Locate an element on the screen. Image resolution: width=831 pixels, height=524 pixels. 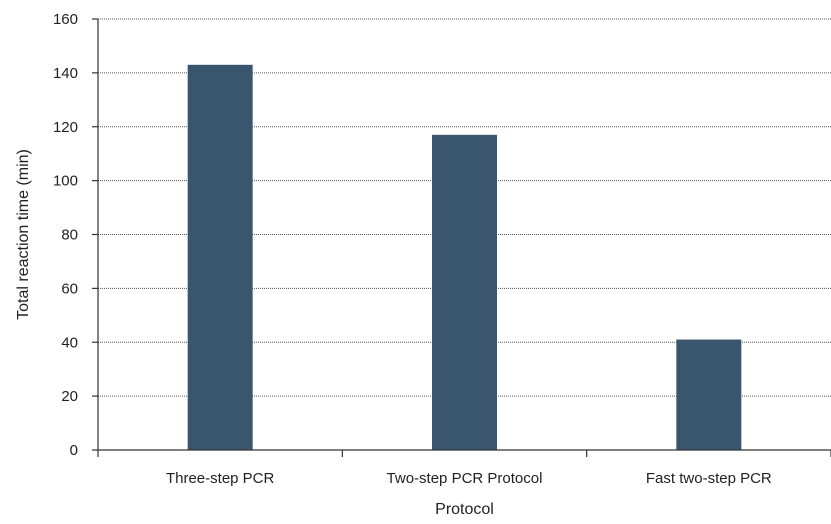
y-tick-label: 40 is located at coordinates (69, 342).